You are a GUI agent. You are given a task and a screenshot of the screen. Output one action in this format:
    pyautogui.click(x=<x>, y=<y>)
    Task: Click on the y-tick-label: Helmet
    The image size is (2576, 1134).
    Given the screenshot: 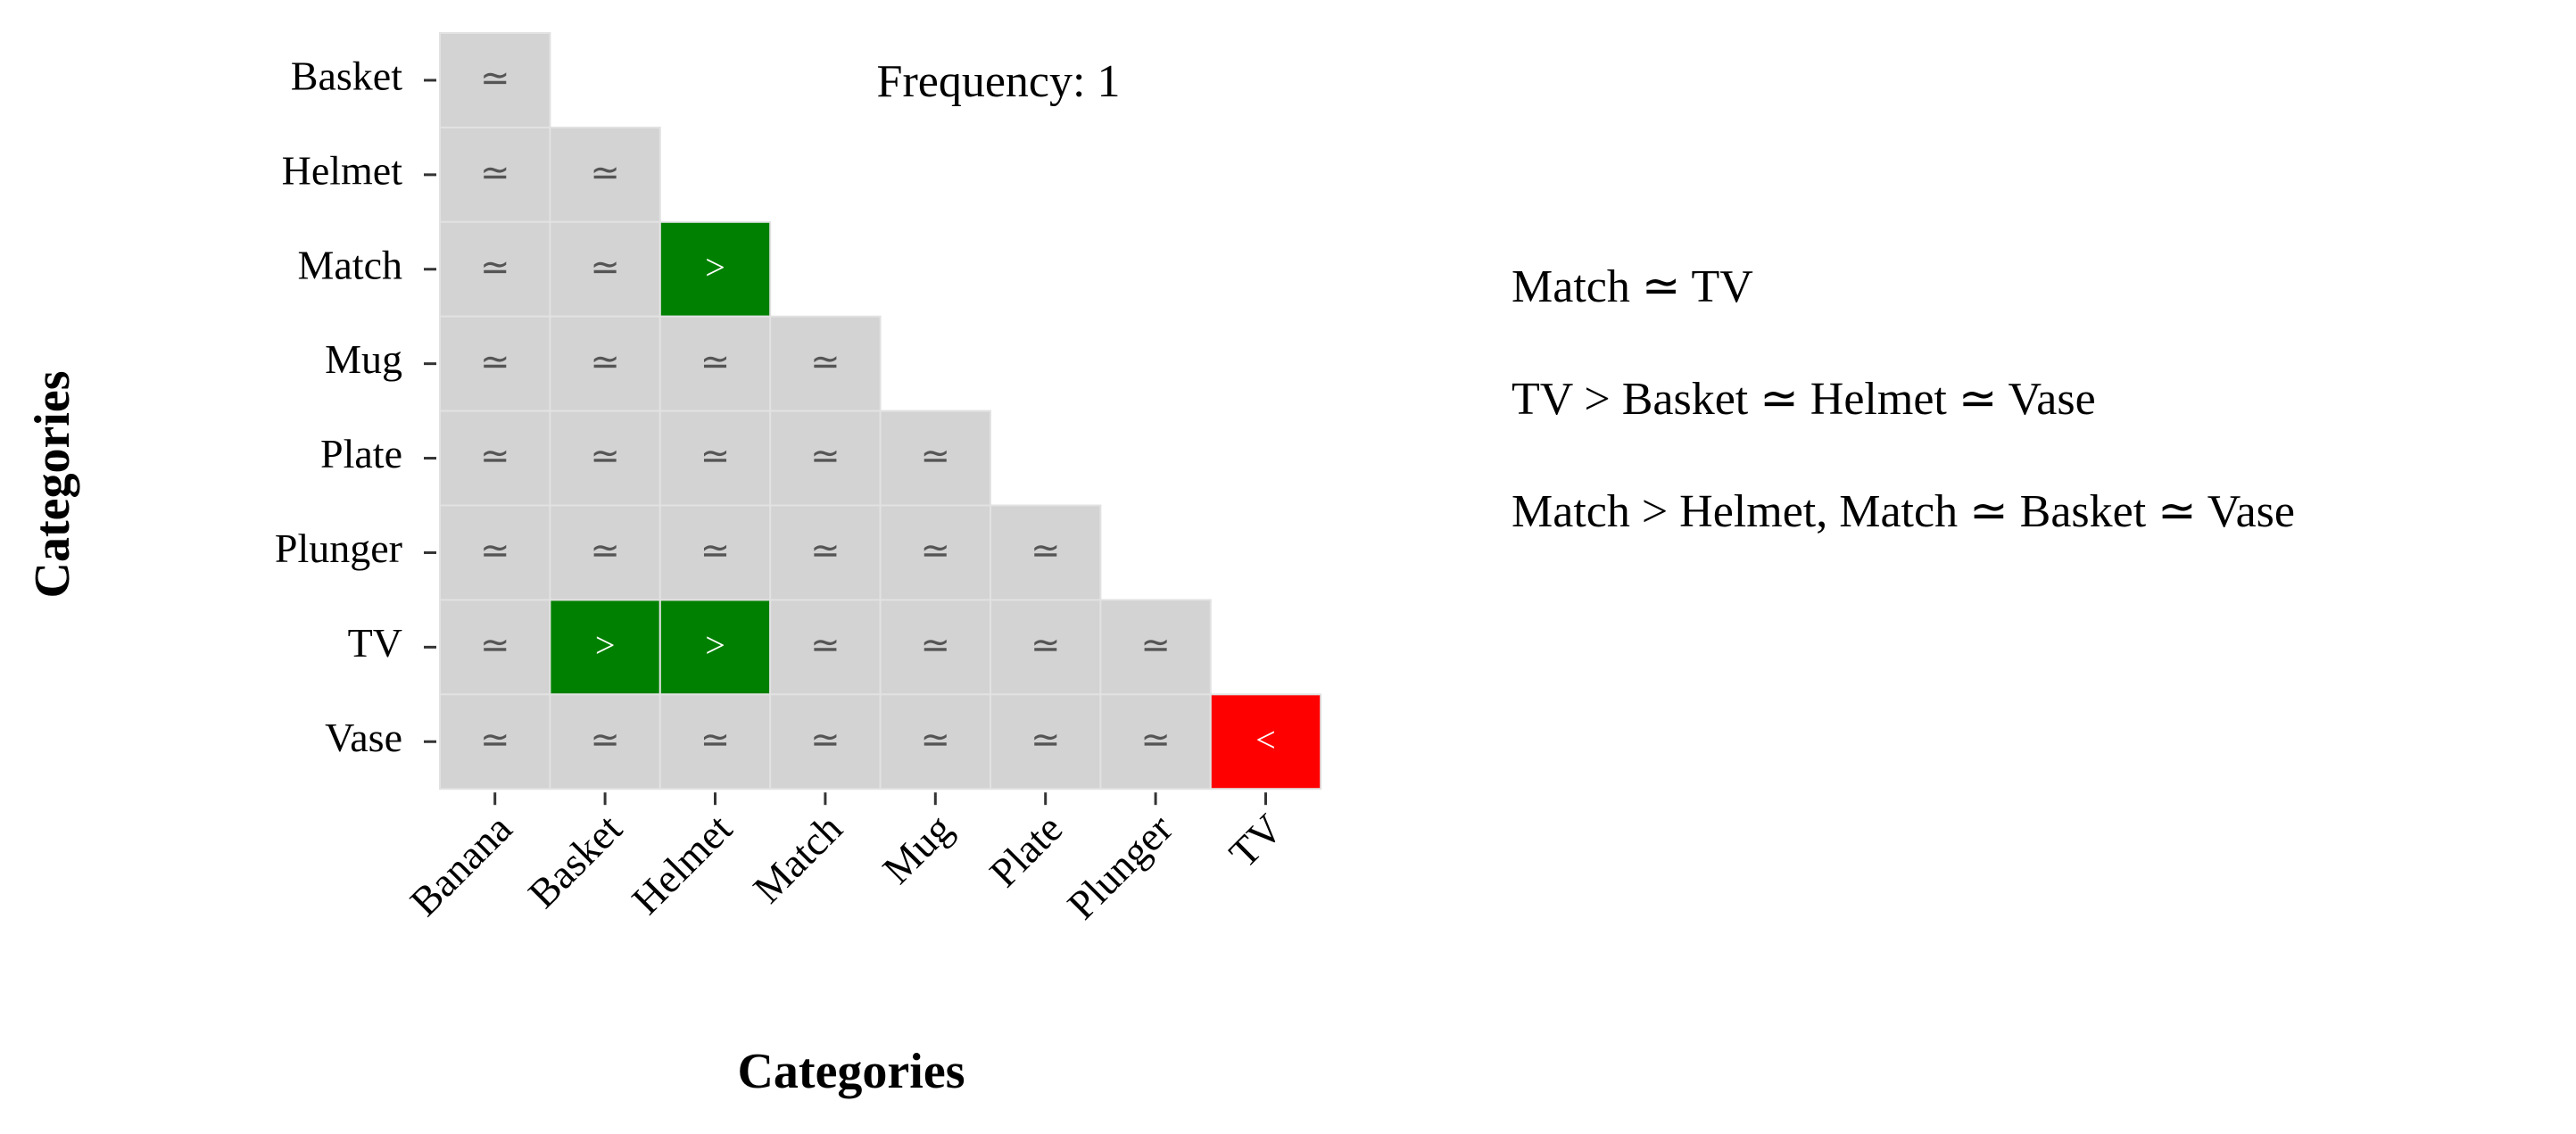 What is the action you would take?
    pyautogui.click(x=342, y=170)
    